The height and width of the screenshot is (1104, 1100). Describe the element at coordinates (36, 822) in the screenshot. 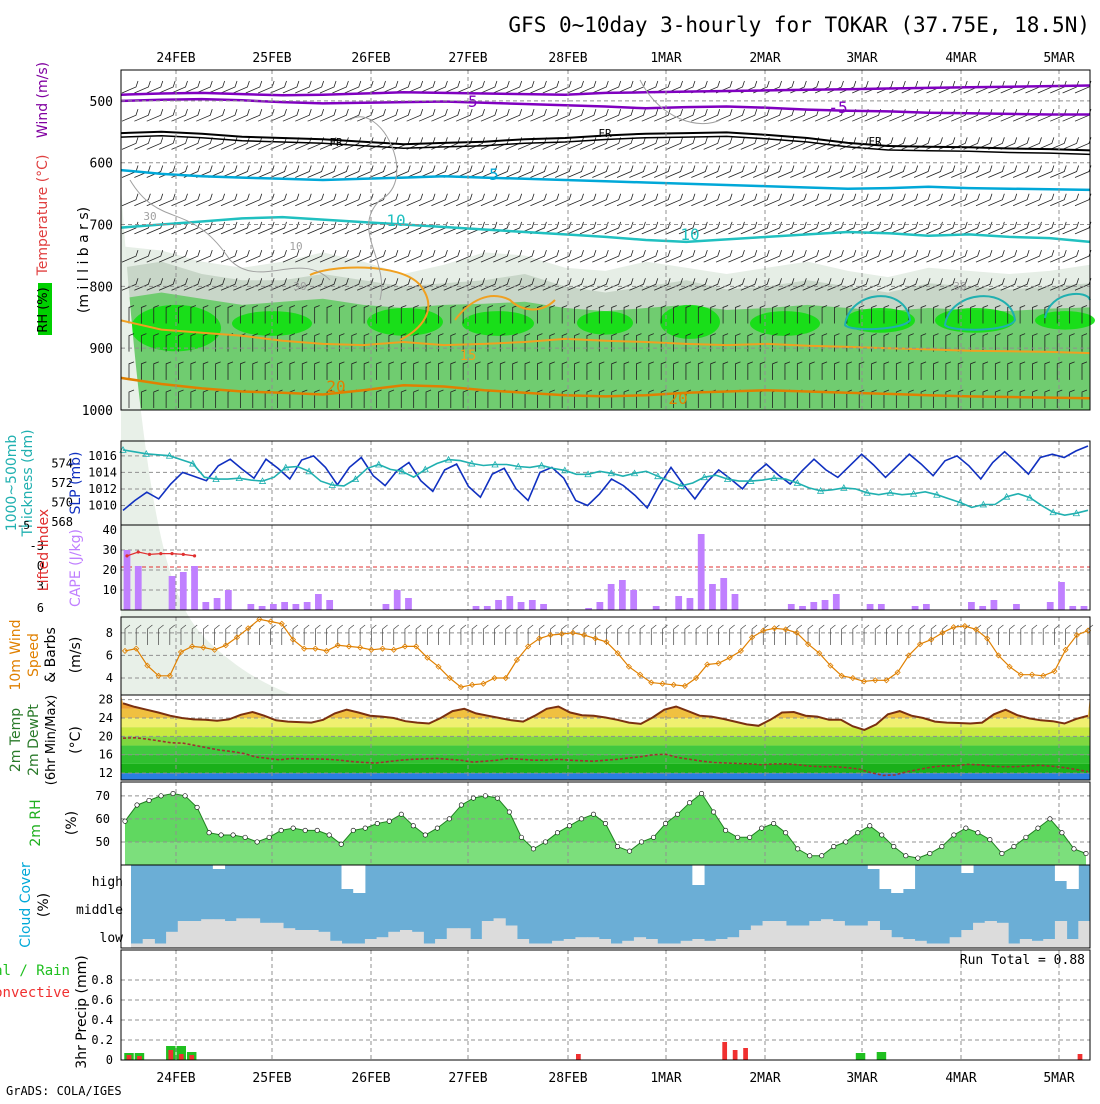

I see `ylabel-2m-rh: 2m RH` at that location.